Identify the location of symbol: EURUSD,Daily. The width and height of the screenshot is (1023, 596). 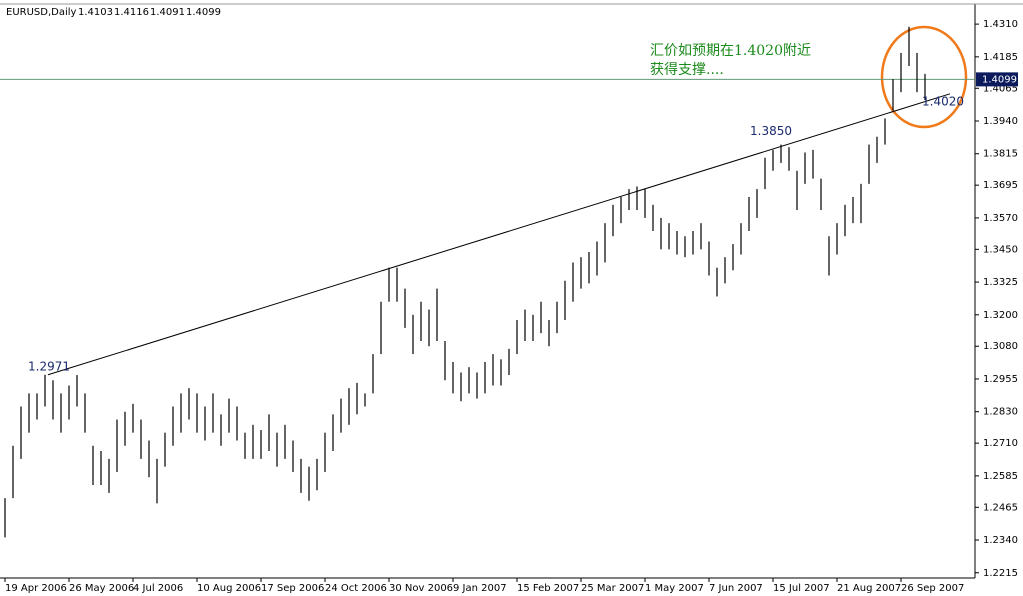
(41, 12).